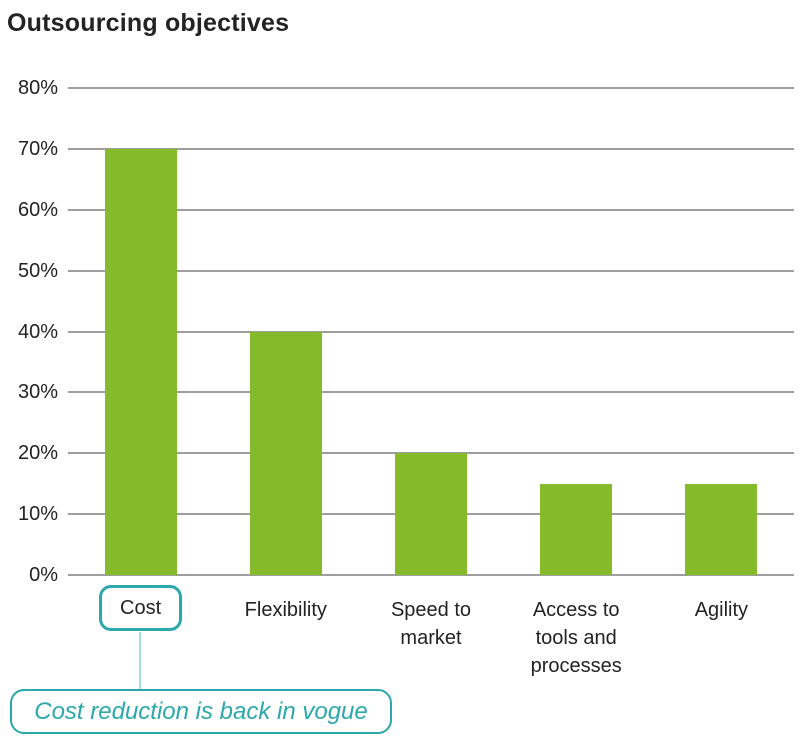 The image size is (800, 744). Describe the element at coordinates (721, 529) in the screenshot. I see `bar-agility` at that location.